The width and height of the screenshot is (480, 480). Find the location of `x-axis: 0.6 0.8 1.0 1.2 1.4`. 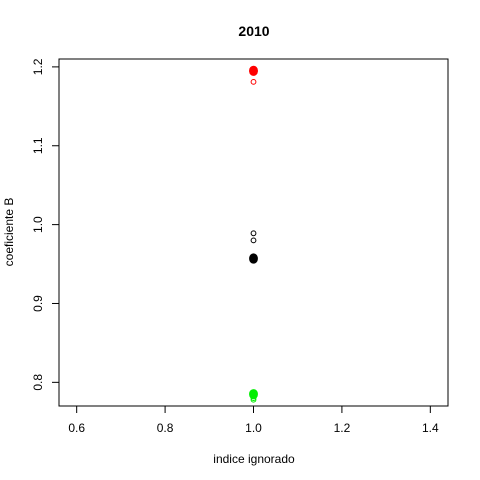

x-axis: 0.6 0.8 1.0 1.2 1.4 is located at coordinates (253, 420).